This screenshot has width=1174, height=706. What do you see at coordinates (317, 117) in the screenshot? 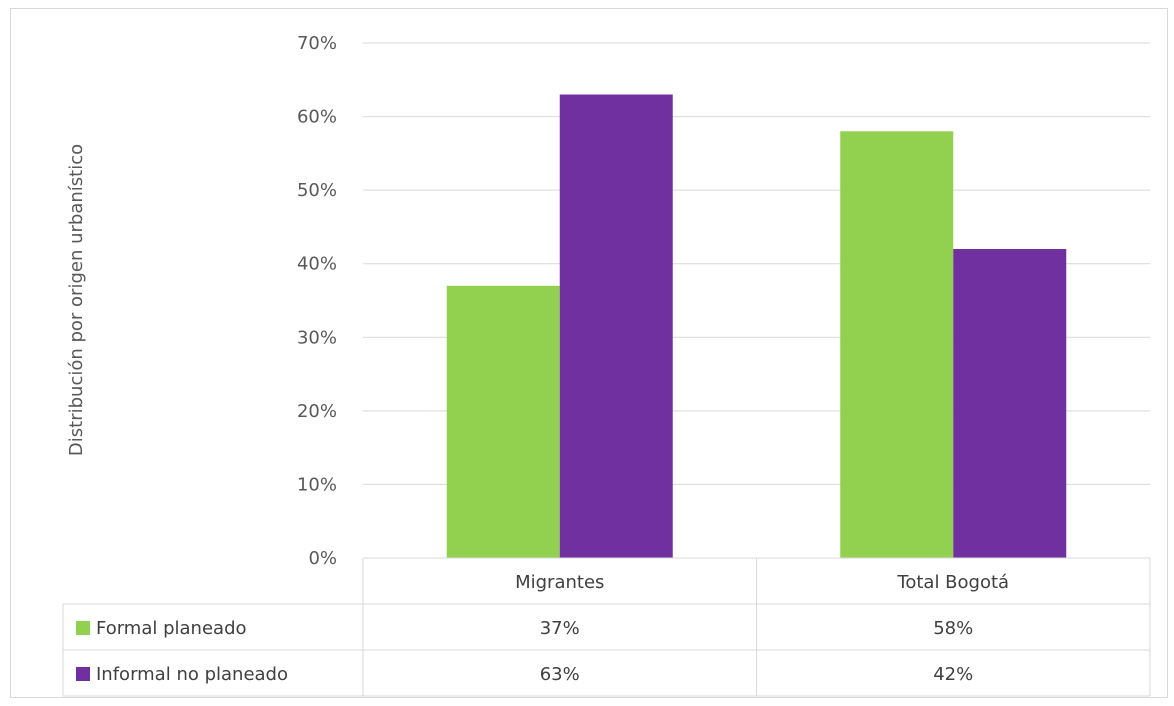
I see `y-tick-label: 60%` at bounding box center [317, 117].